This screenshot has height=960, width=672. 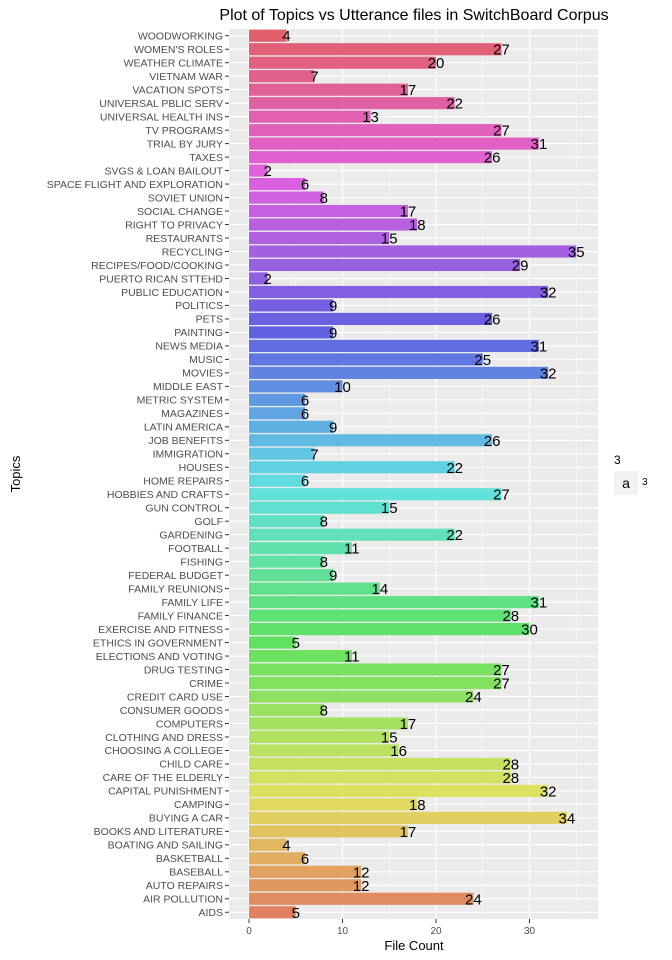 What do you see at coordinates (305, 414) in the screenshot?
I see `data-label: 6` at bounding box center [305, 414].